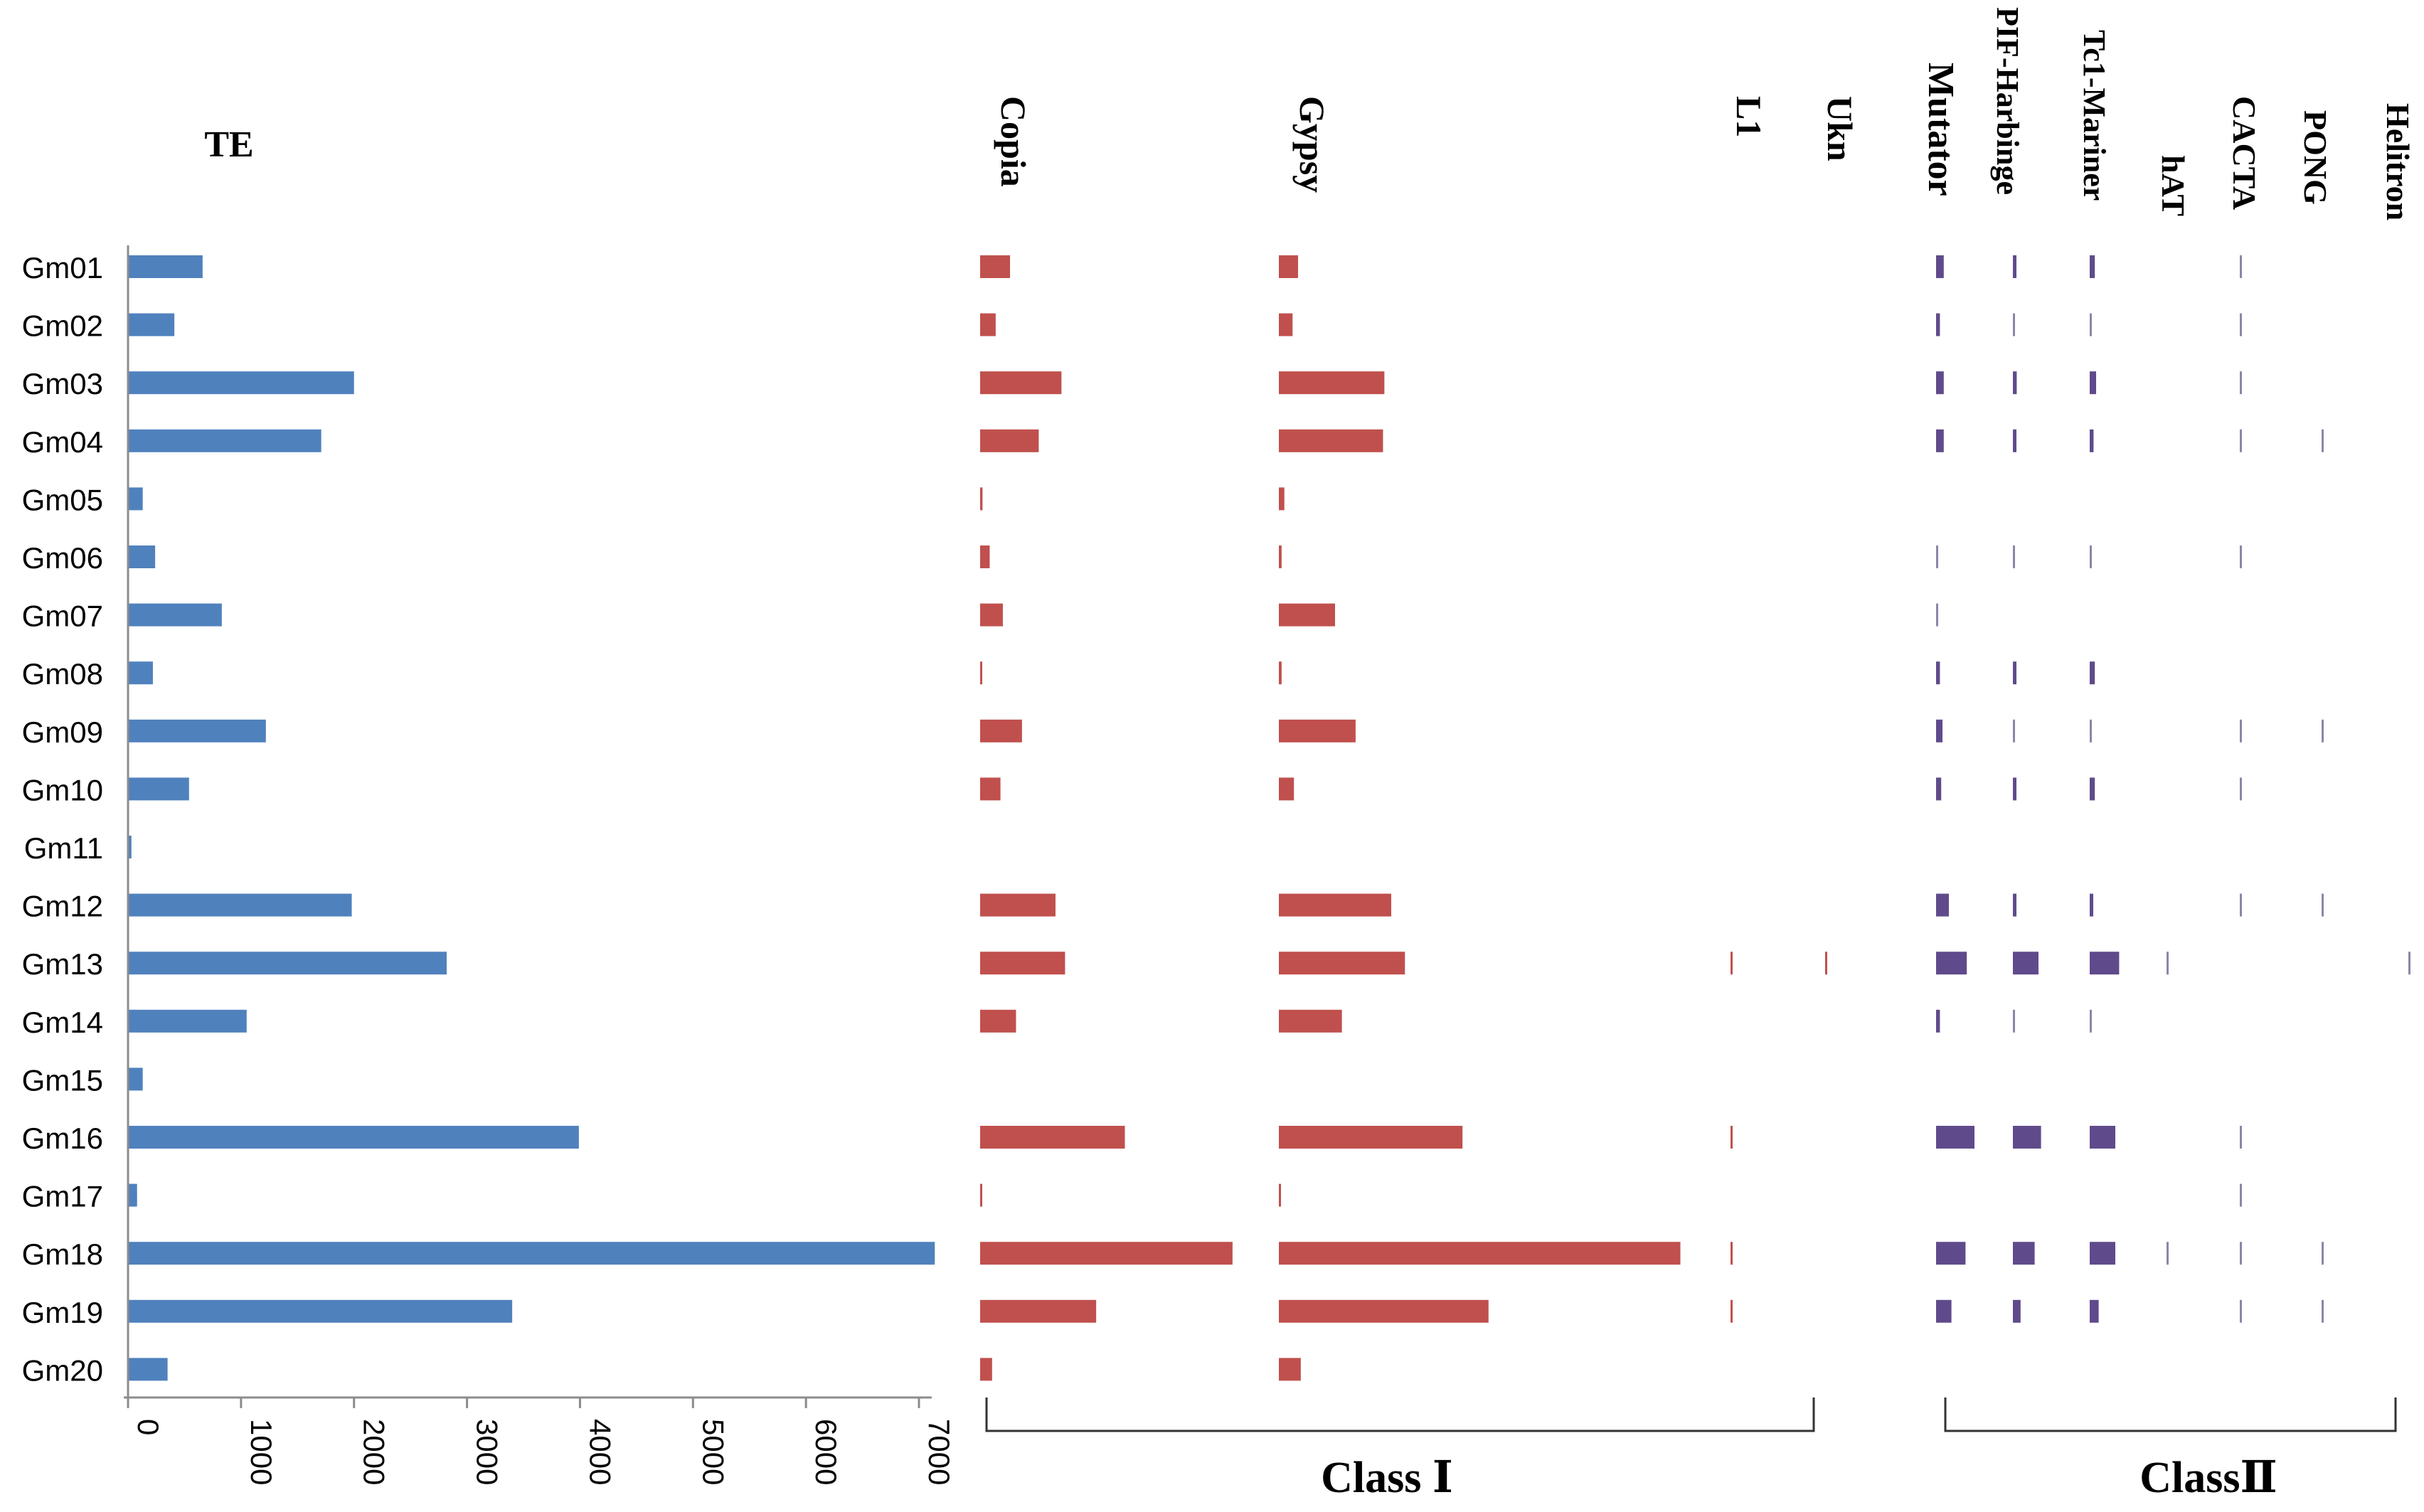 The width and height of the screenshot is (2424, 1512). Describe the element at coordinates (261, 1452) in the screenshot. I see `te-x-tick-label: 1000` at that location.